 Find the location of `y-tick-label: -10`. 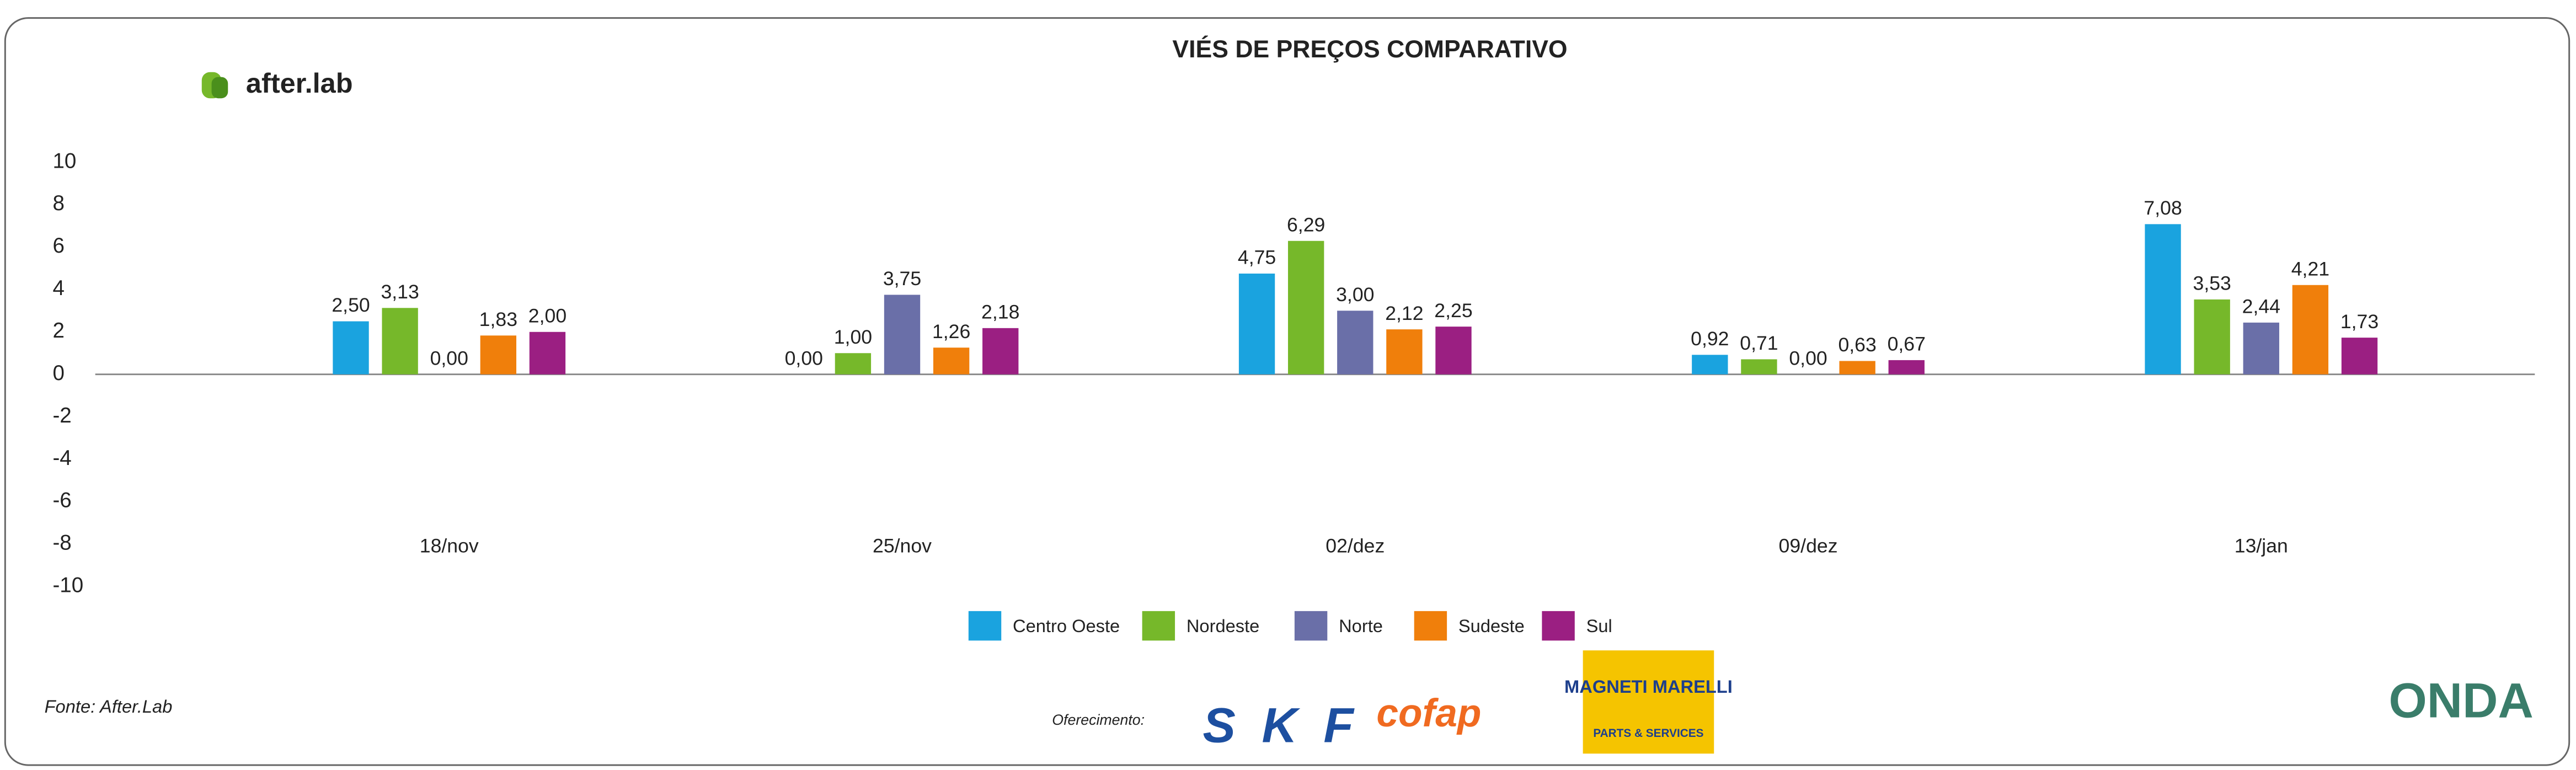

y-tick-label: -10 is located at coordinates (67, 585).